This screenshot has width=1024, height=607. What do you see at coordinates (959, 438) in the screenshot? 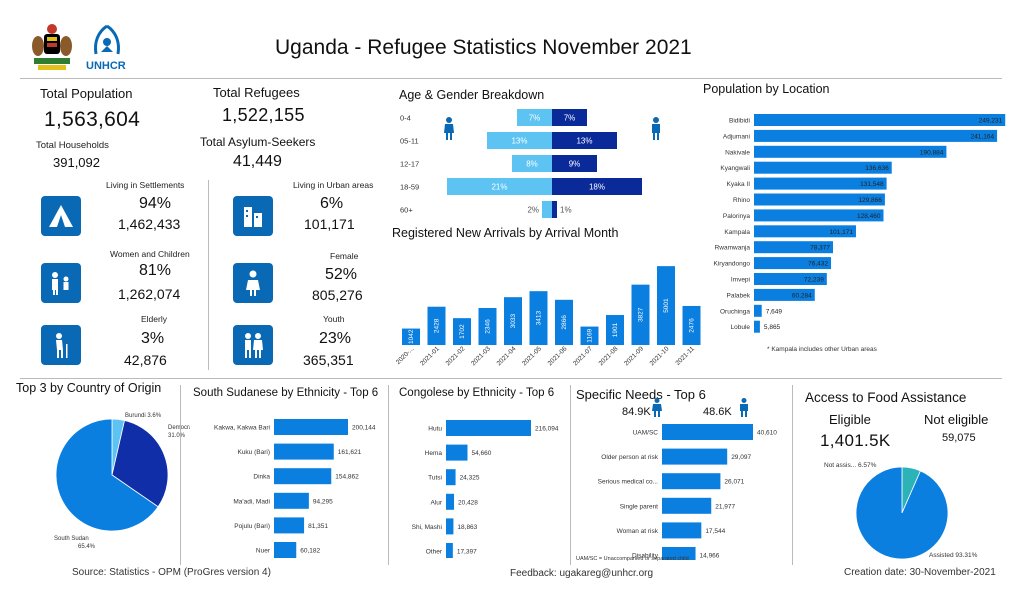
I see `food-not-eligible-value: 59,075` at bounding box center [959, 438].